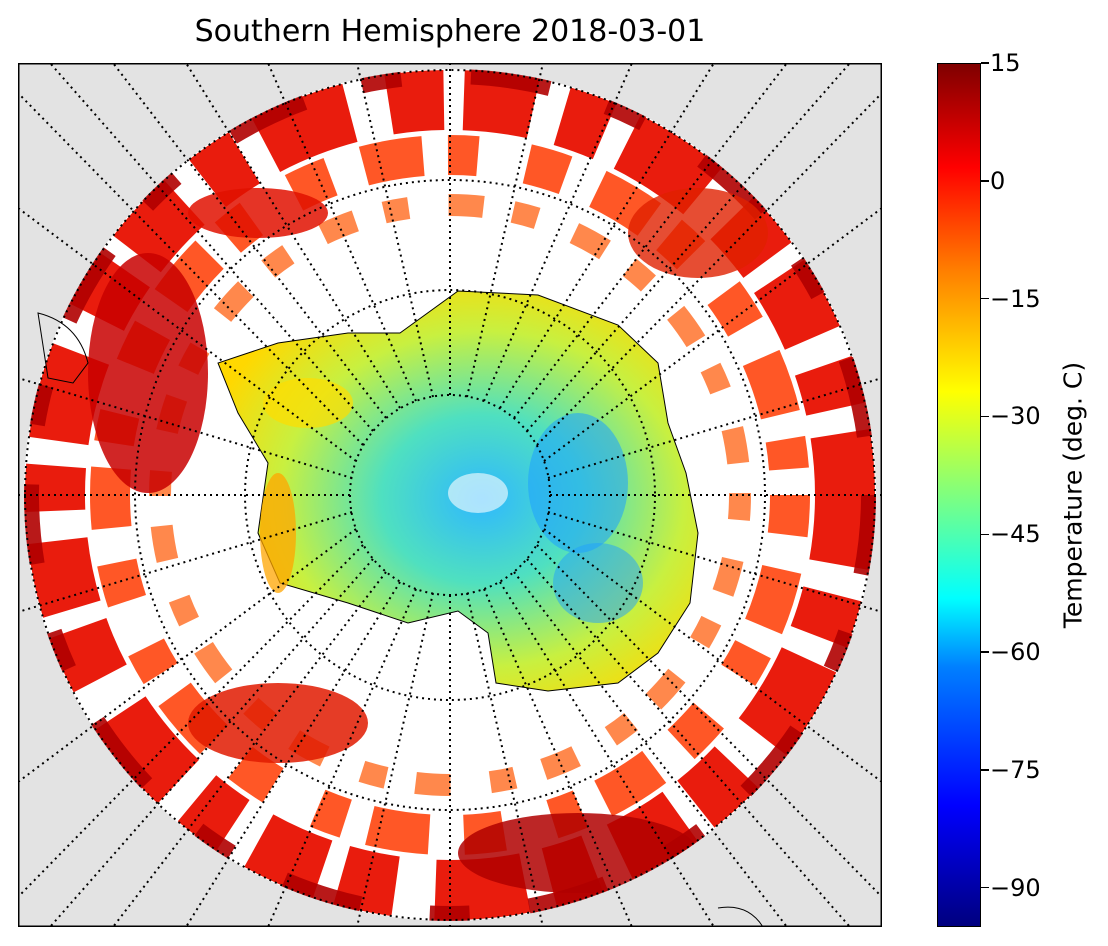 This screenshot has width=1108, height=946. I want to click on colorbar-tick-label: −60, so click(1015, 652).